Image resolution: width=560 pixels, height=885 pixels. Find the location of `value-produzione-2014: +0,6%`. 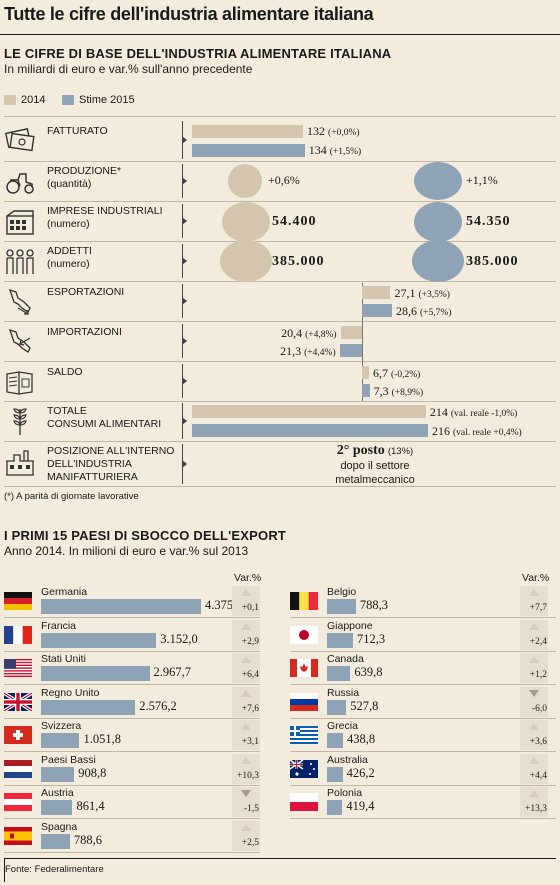

value-produzione-2014: +0,6% is located at coordinates (284, 180).